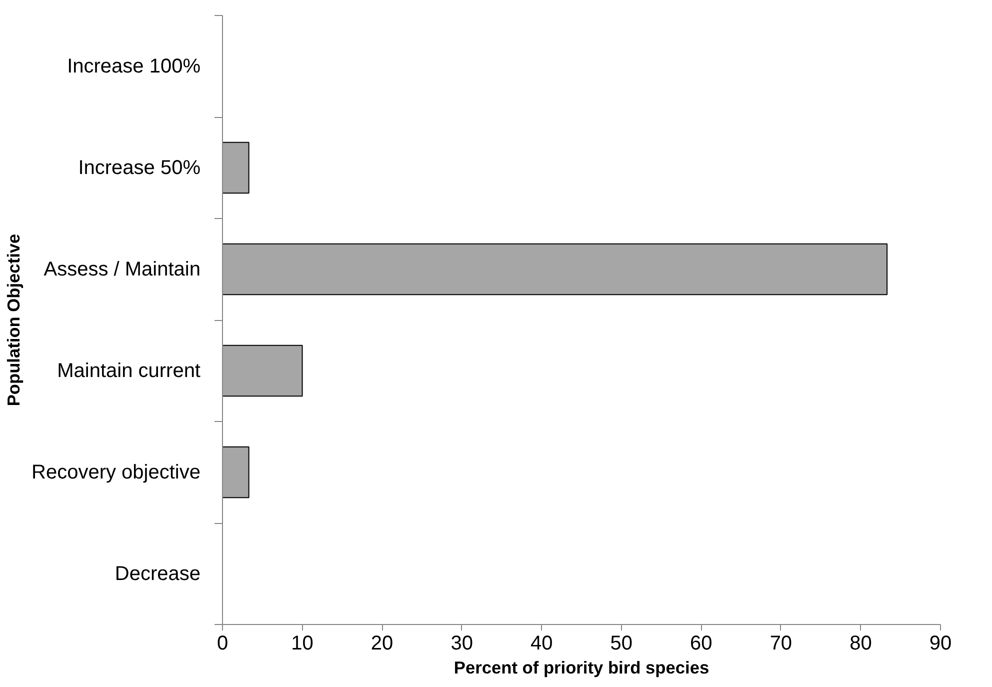  I want to click on y-tick-label: Increase 50%, so click(139, 167).